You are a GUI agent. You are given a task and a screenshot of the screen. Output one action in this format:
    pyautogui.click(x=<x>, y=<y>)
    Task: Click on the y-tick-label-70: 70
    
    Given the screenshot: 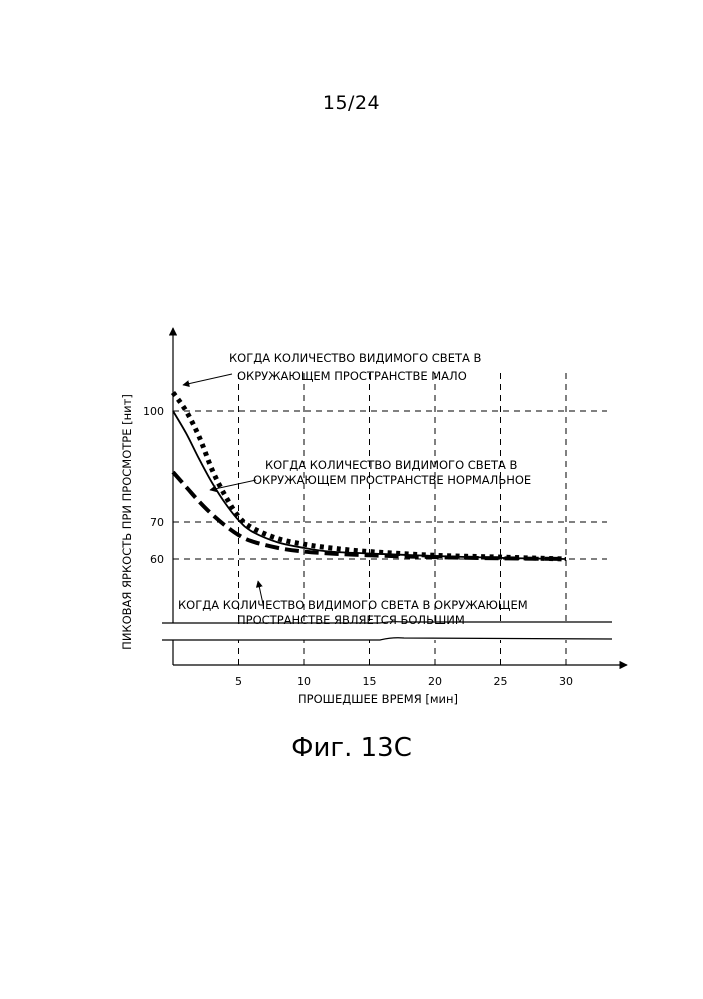 What is the action you would take?
    pyautogui.click(x=157, y=522)
    